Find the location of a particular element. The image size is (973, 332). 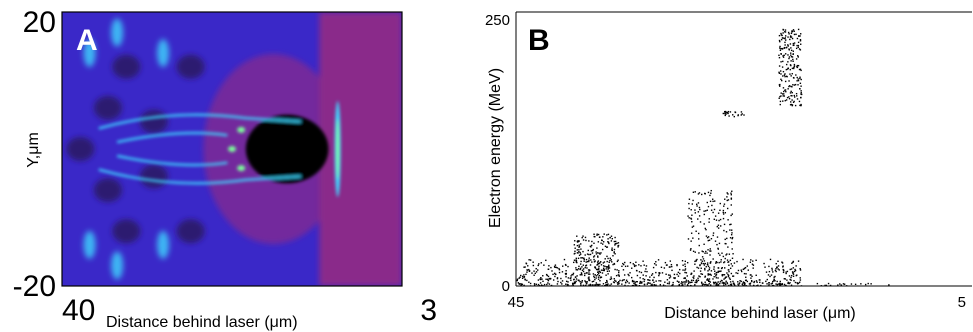

plasma-filament is located at coordinates (172, 160).